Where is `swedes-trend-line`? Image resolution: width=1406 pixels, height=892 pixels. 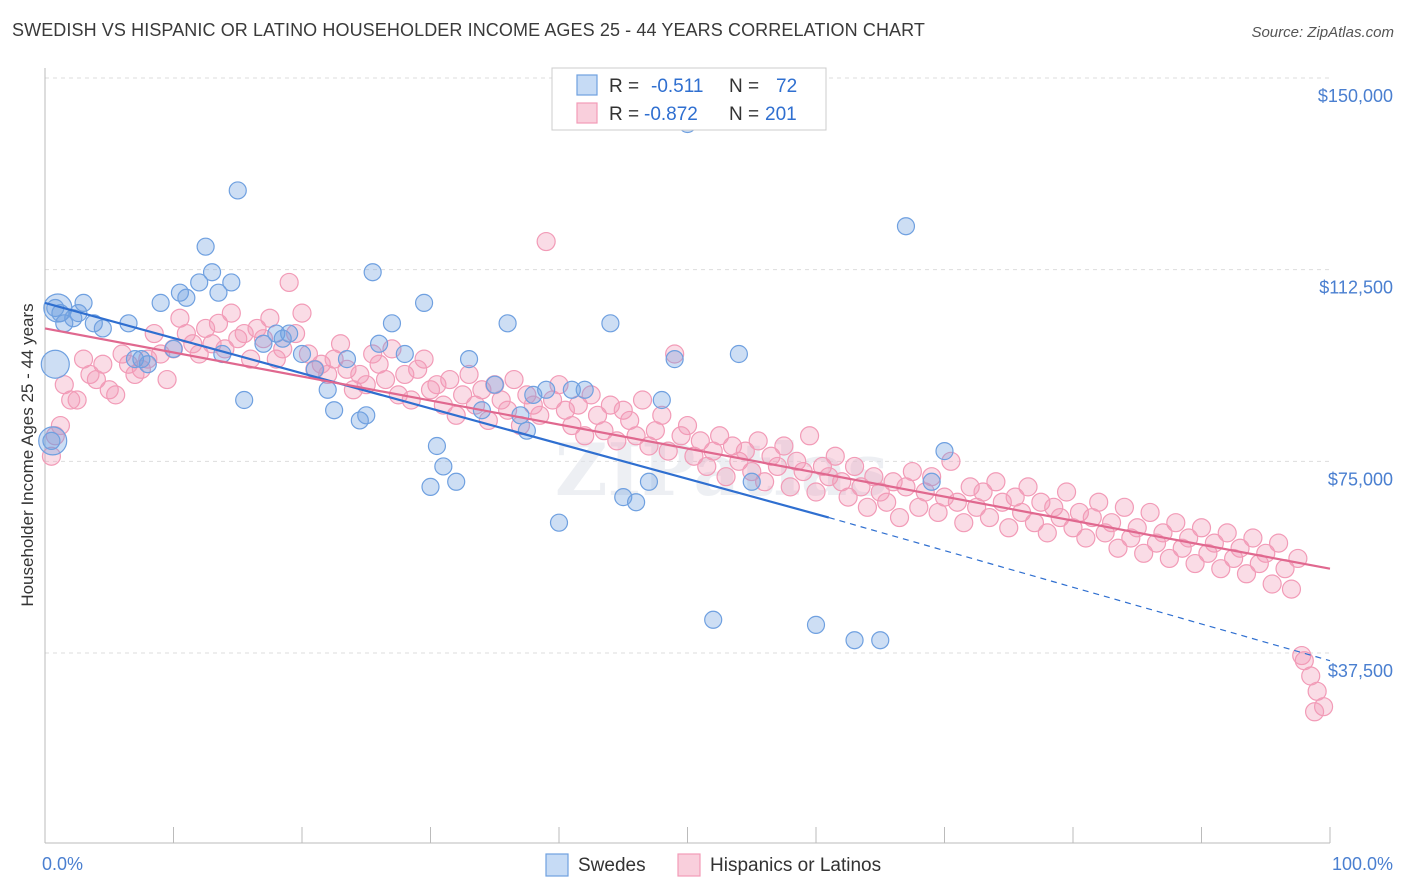 swedes-trend-line is located at coordinates (437, 410).